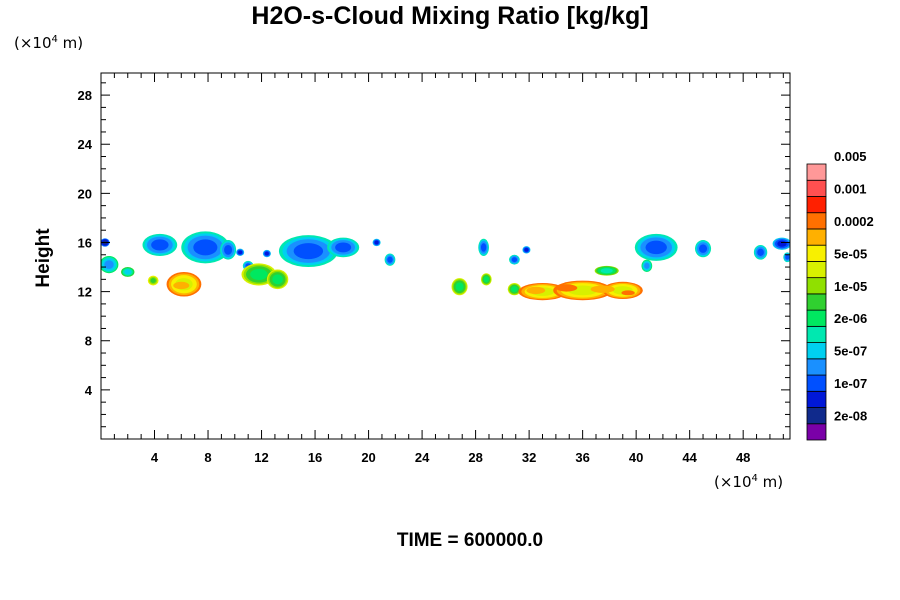  What do you see at coordinates (529, 457) in the screenshot?
I see `x-tick-label: 32` at bounding box center [529, 457].